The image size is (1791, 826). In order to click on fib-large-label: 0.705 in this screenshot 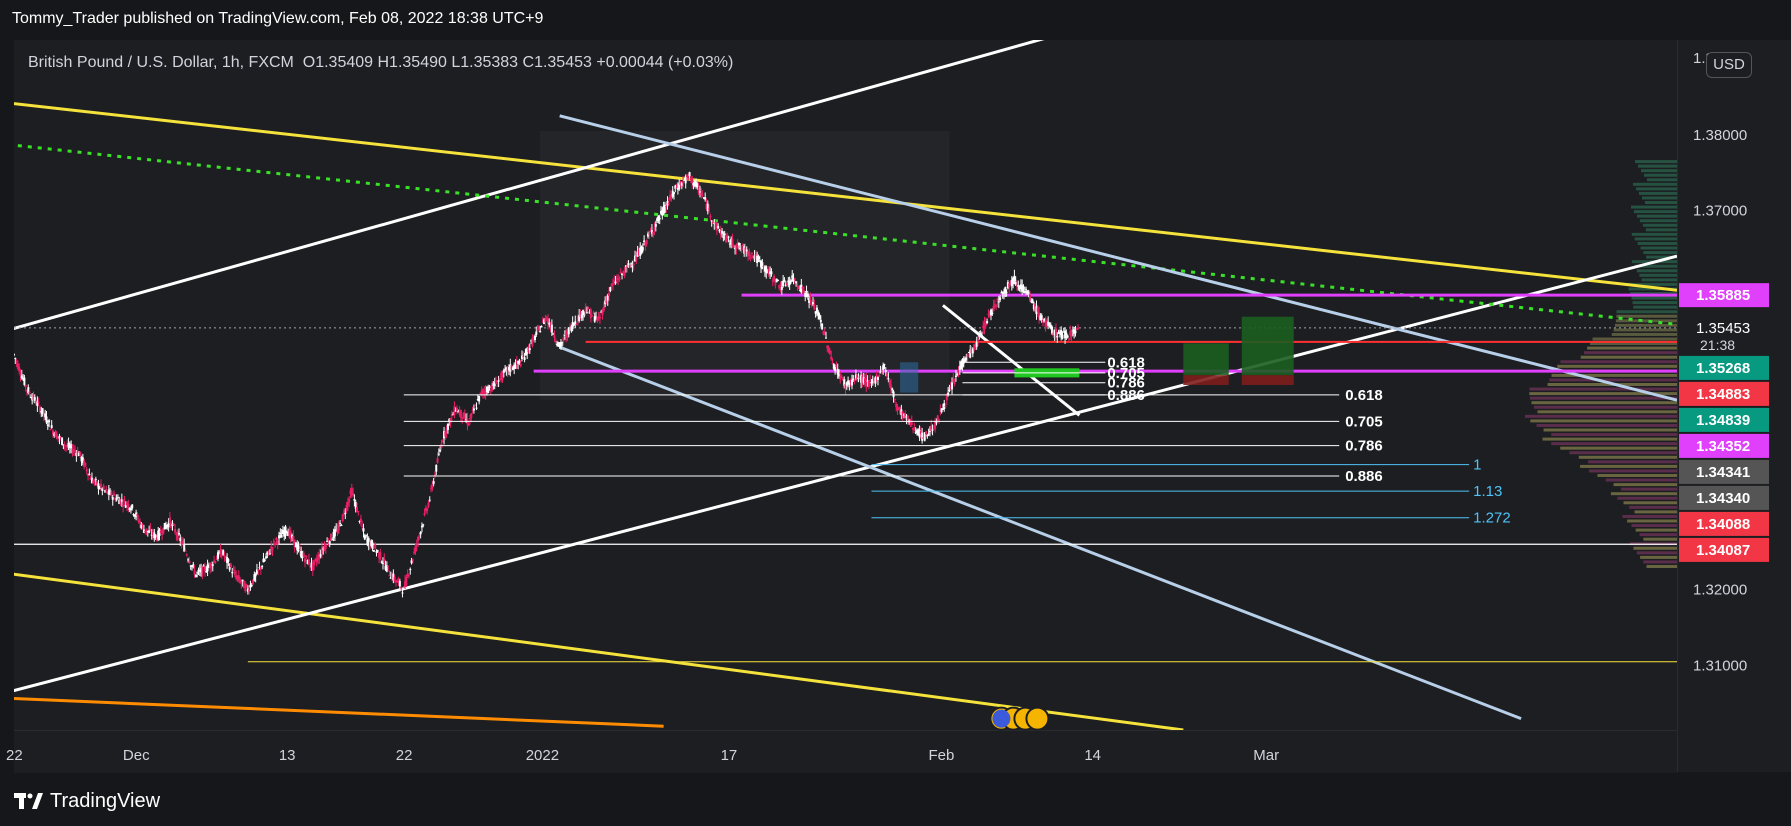, I will do `click(1364, 421)`.